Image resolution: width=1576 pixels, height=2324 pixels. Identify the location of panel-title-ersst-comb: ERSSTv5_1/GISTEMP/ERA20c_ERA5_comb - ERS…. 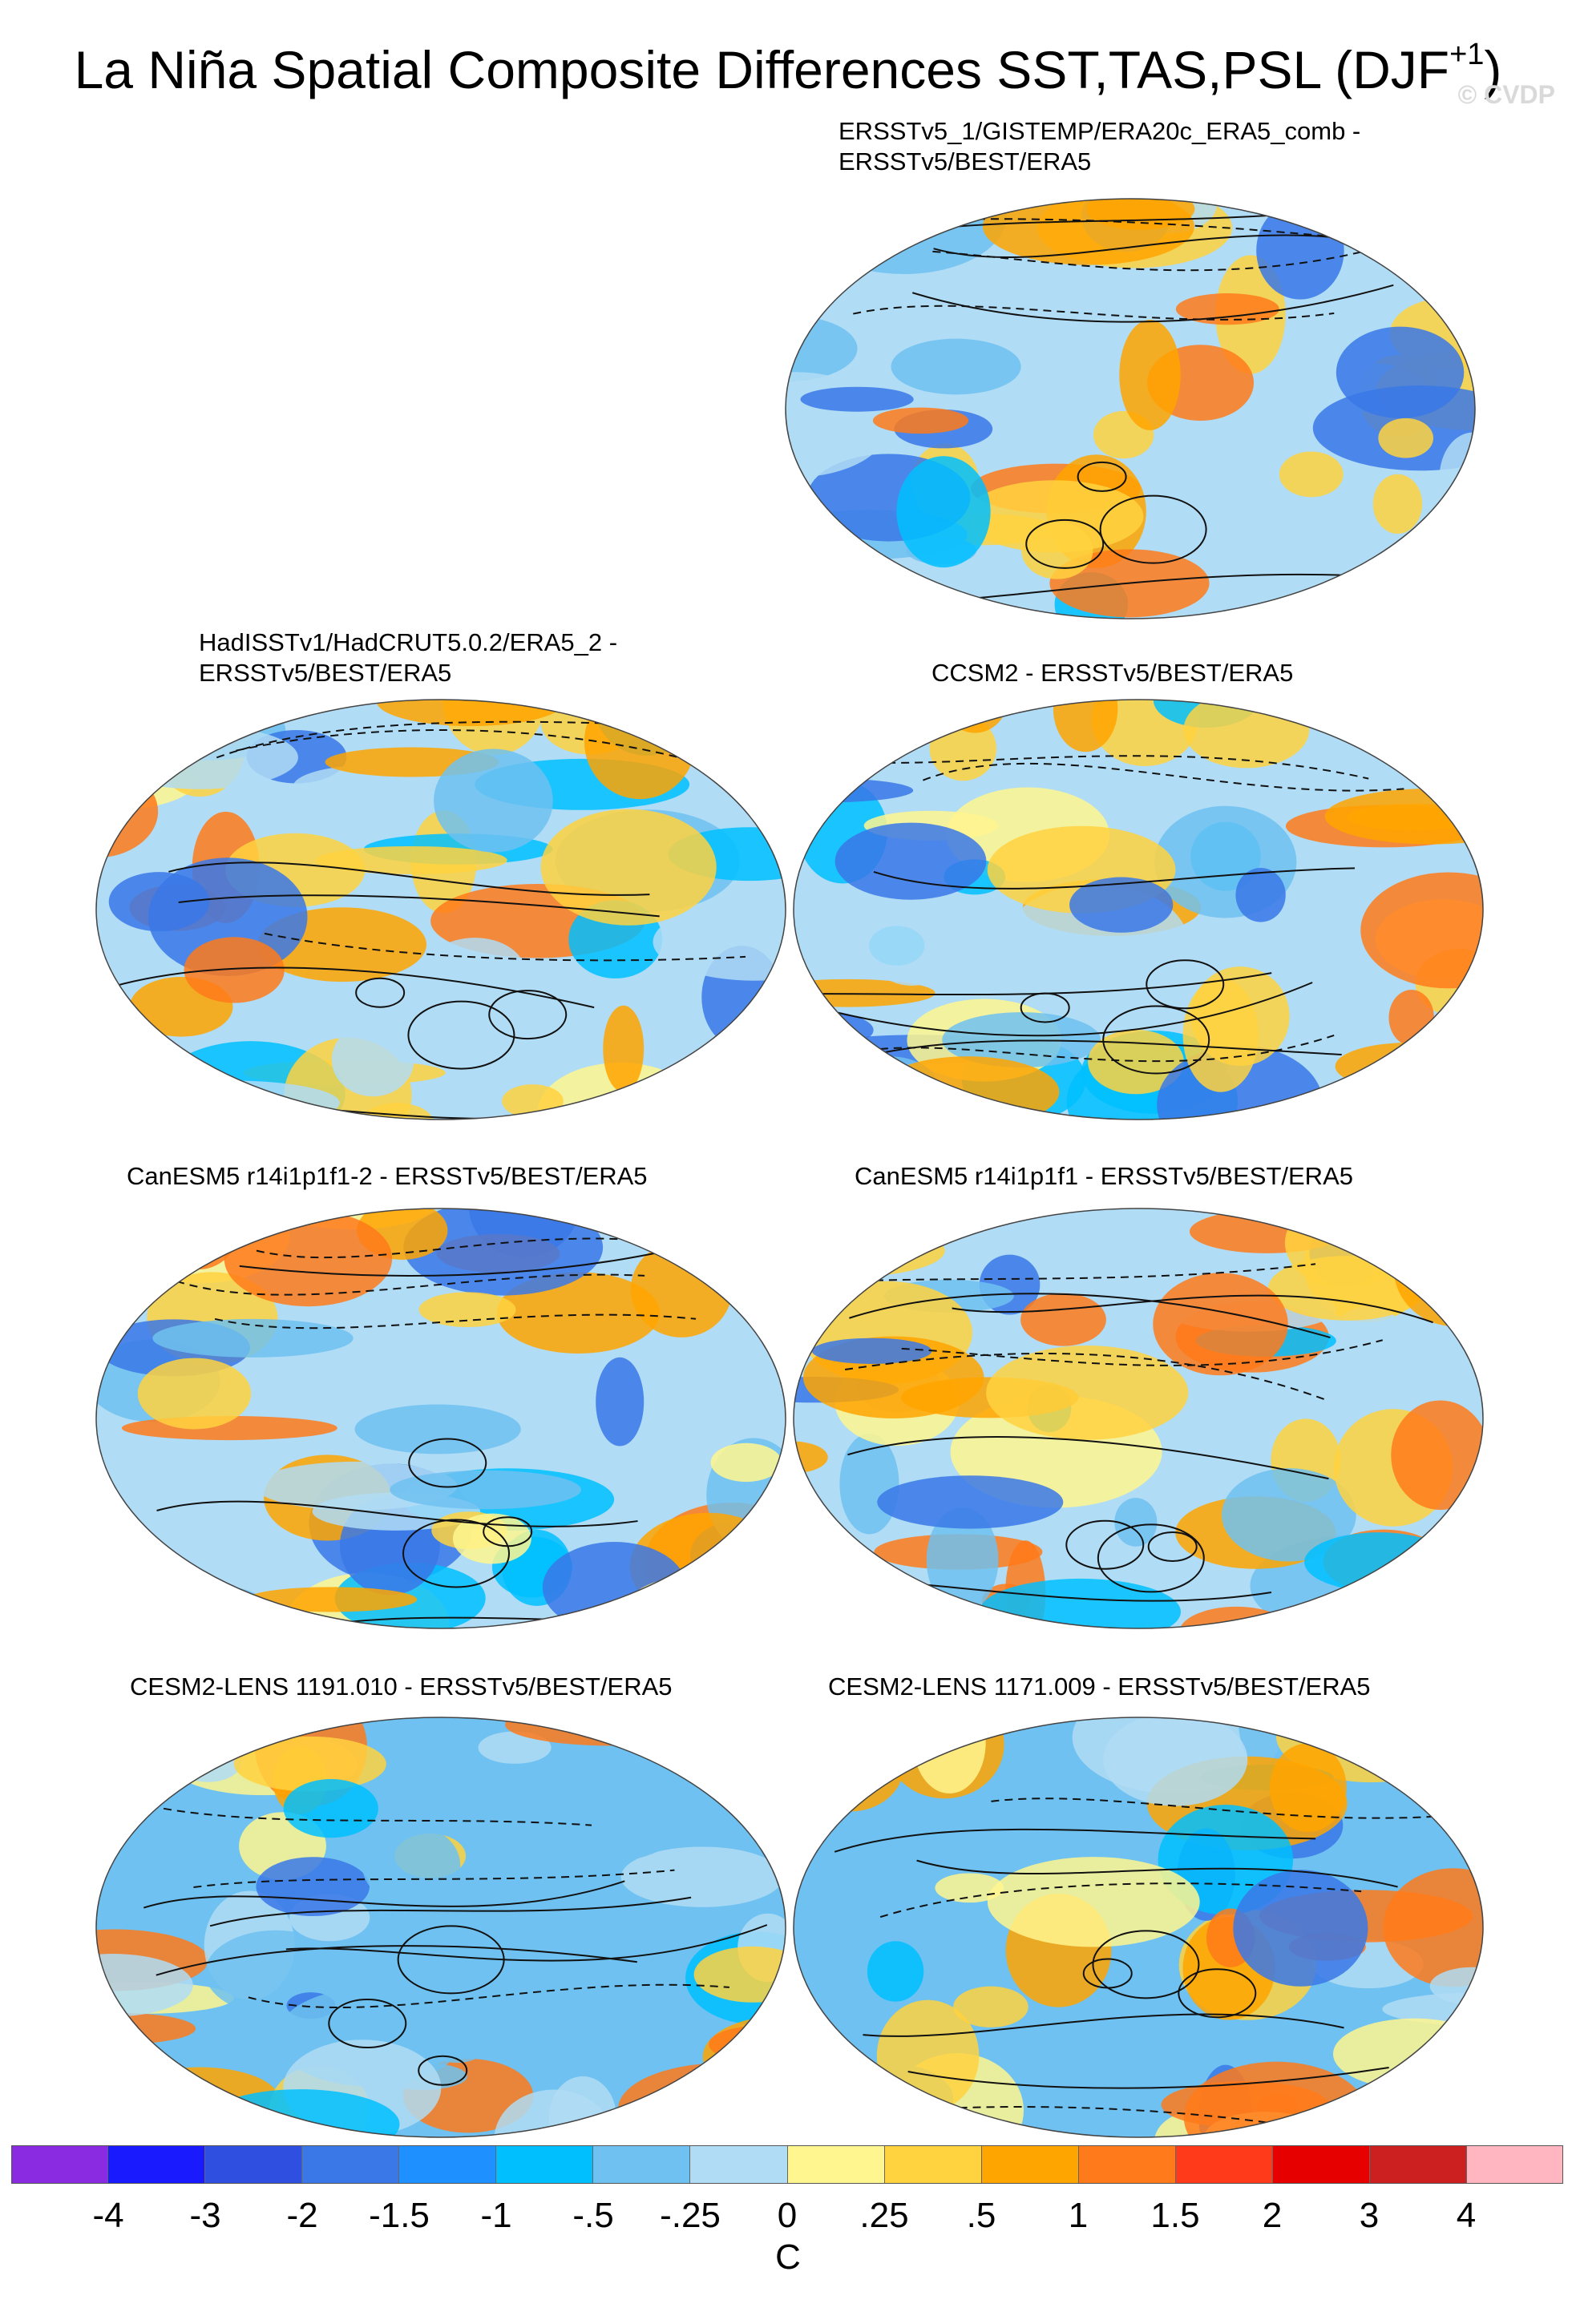
(1099, 146).